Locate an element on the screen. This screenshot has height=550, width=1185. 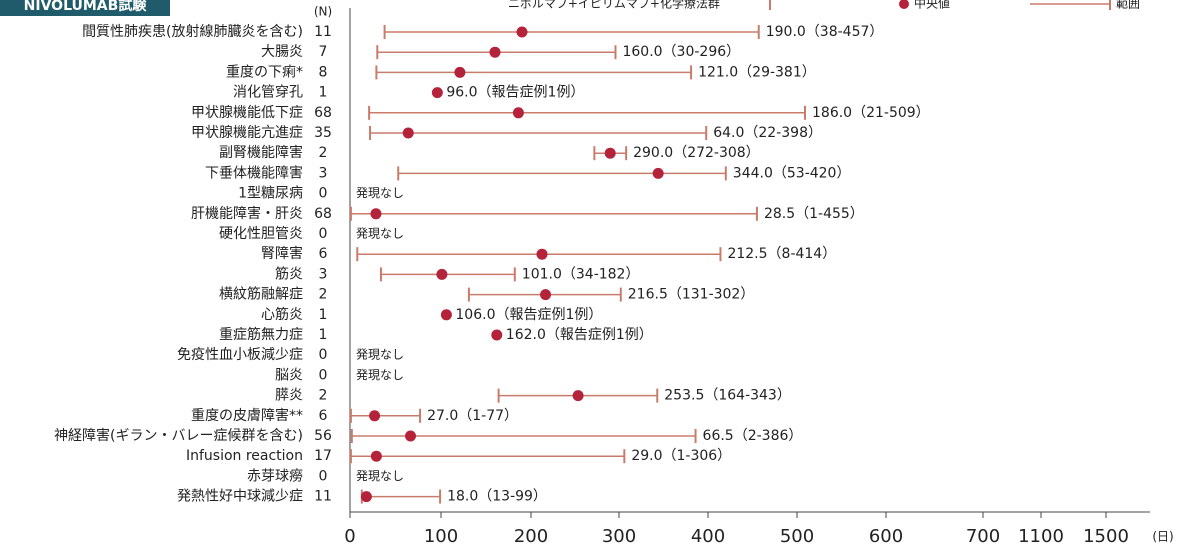
category-label: 肝機能障害・肝炎 is located at coordinates (247, 214).